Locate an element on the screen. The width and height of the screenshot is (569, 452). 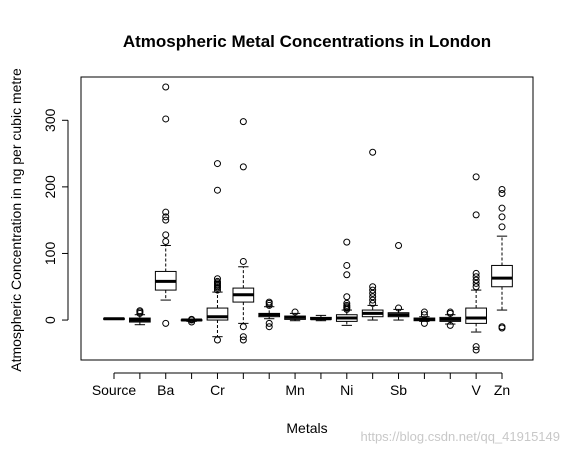
x-tick-label: Ba is located at coordinates (165, 390).